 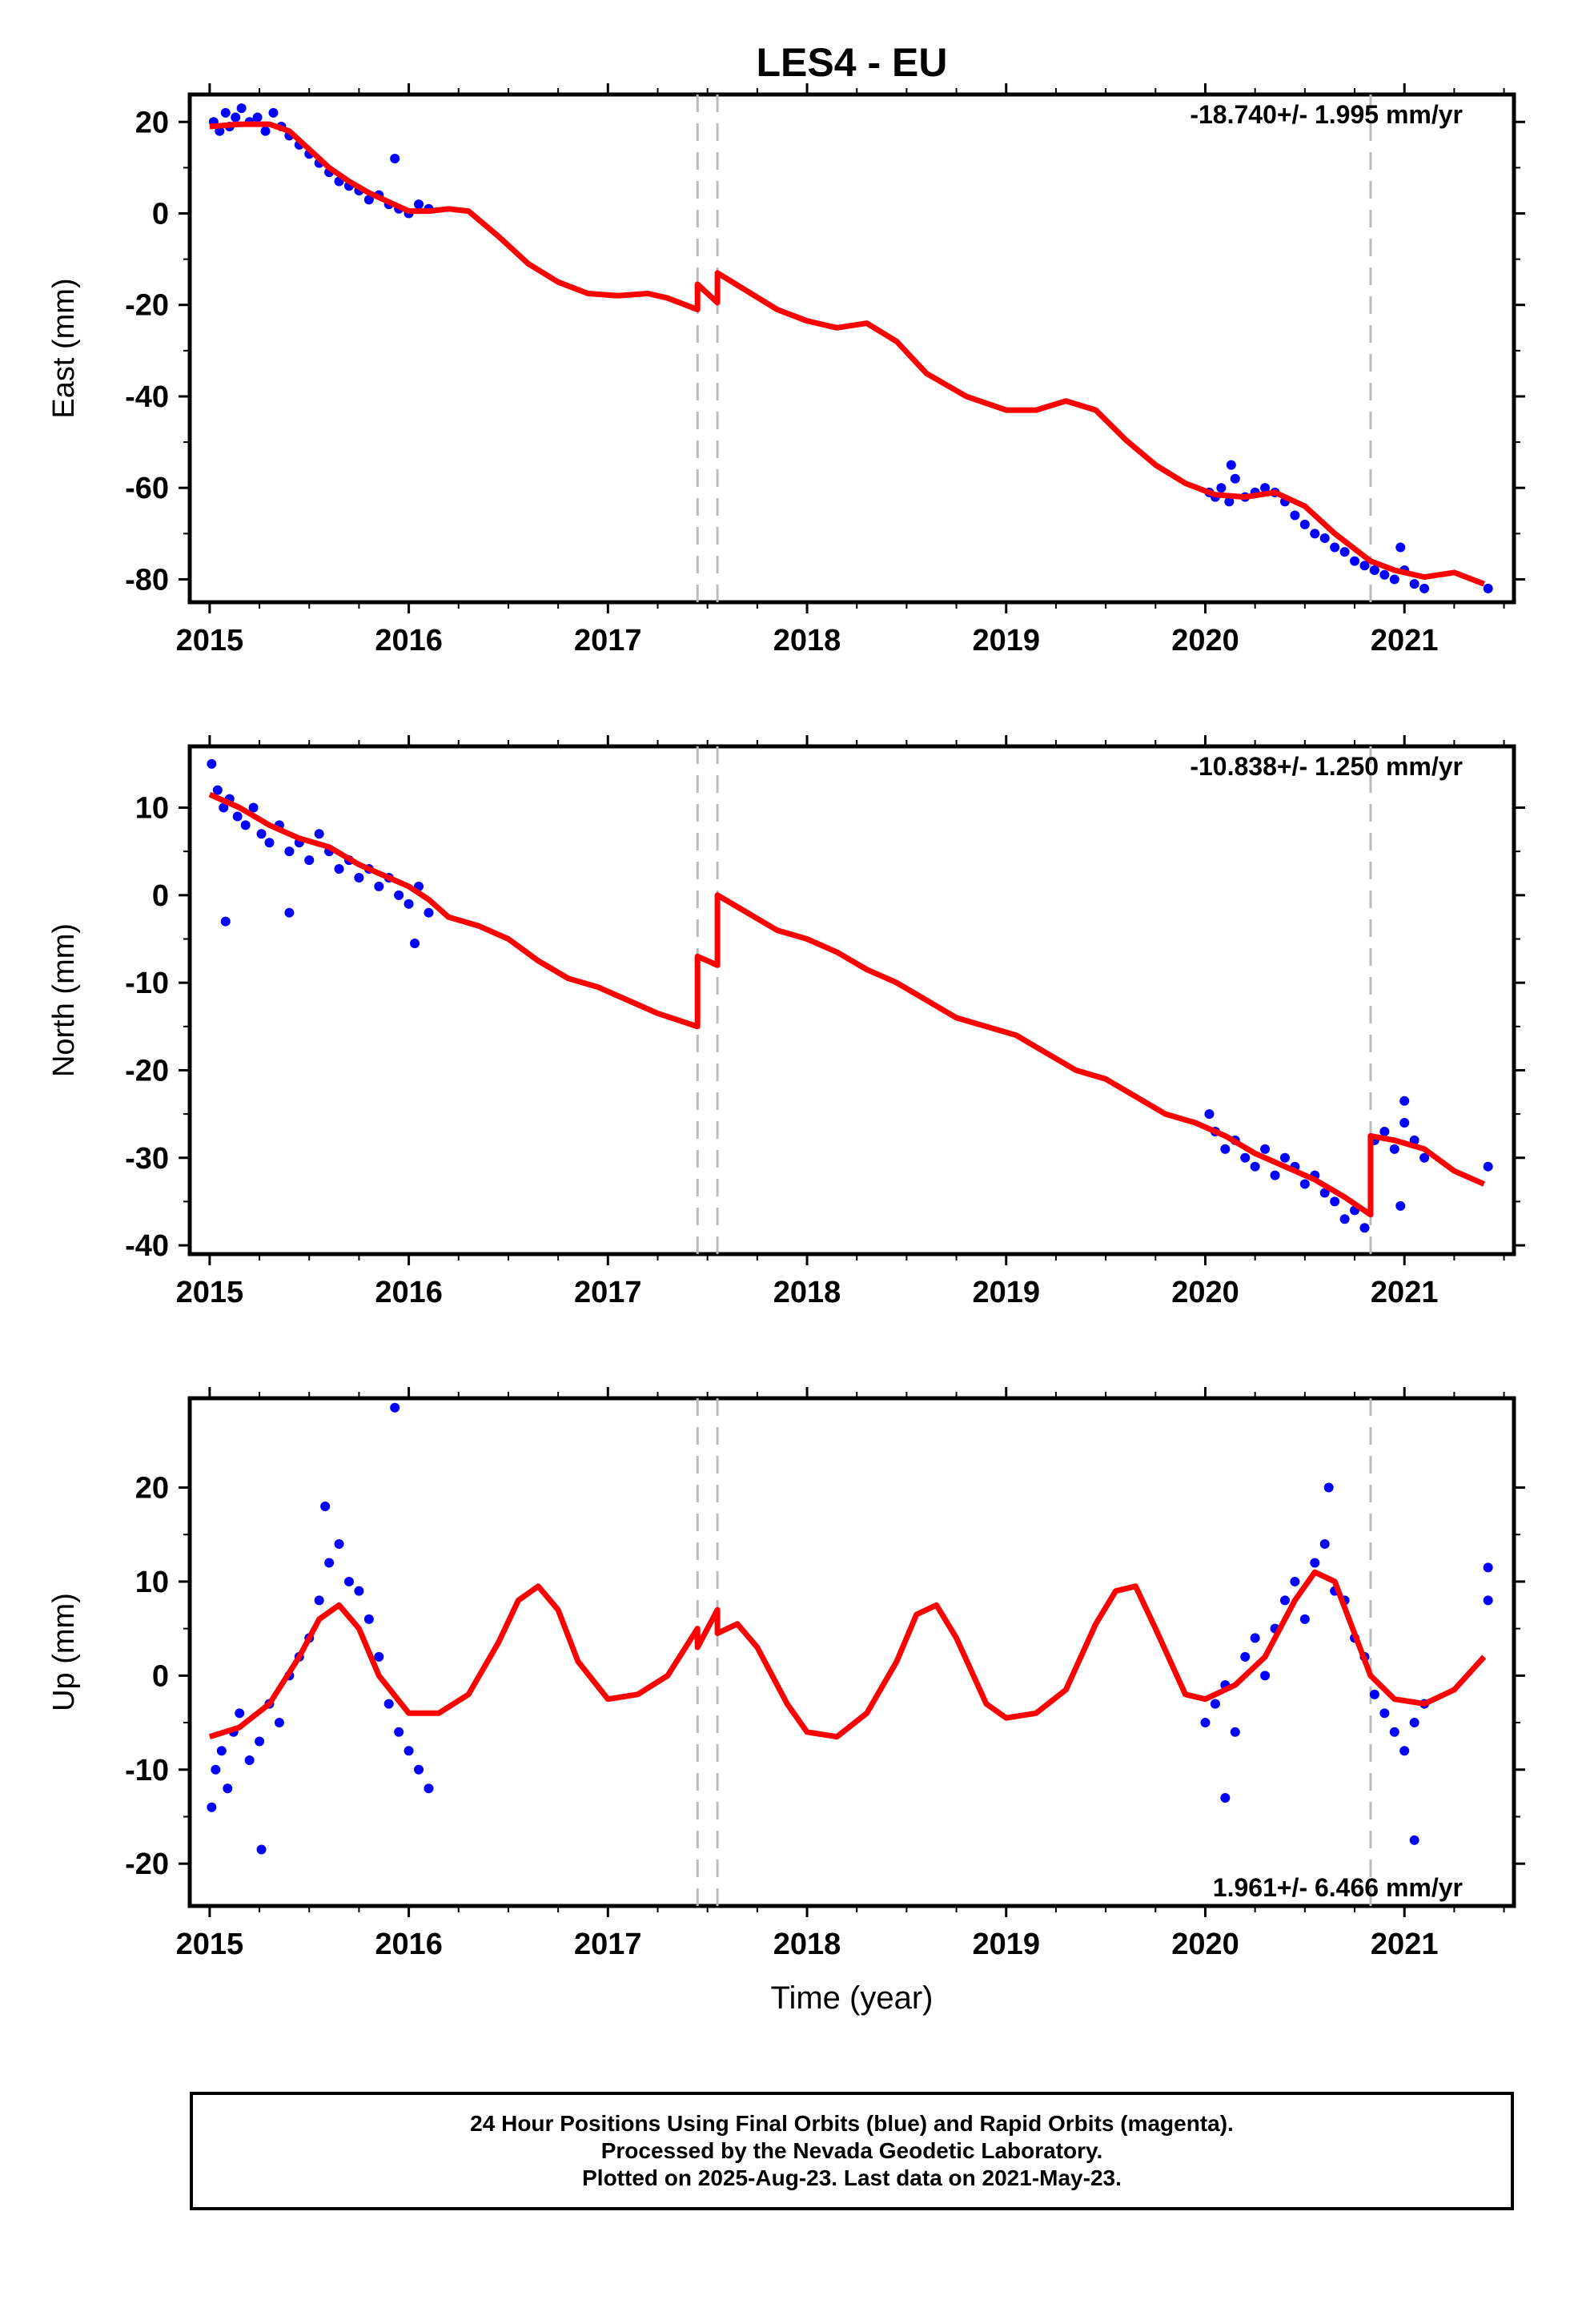 What do you see at coordinates (64, 1000) in the screenshot?
I see `north-y-axis-label: North (mm)` at bounding box center [64, 1000].